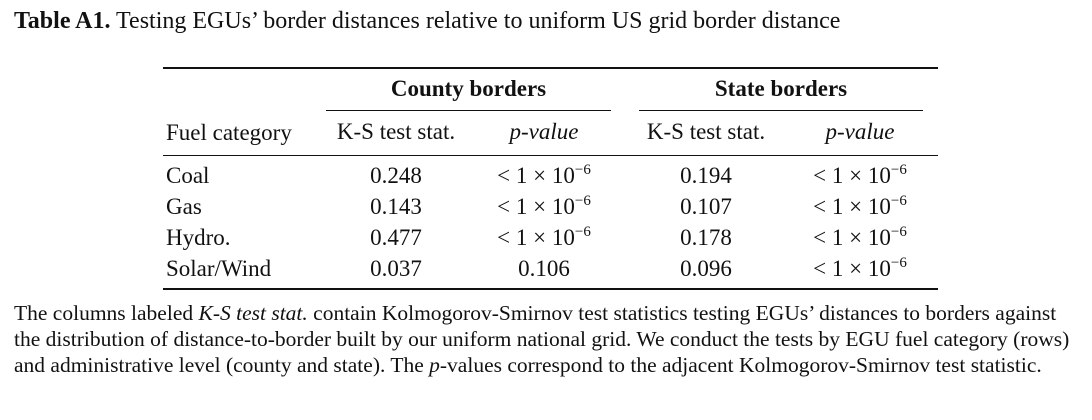 Image resolution: width=1092 pixels, height=420 pixels. What do you see at coordinates (544, 131) in the screenshot?
I see `header-county-p: p-value` at bounding box center [544, 131].